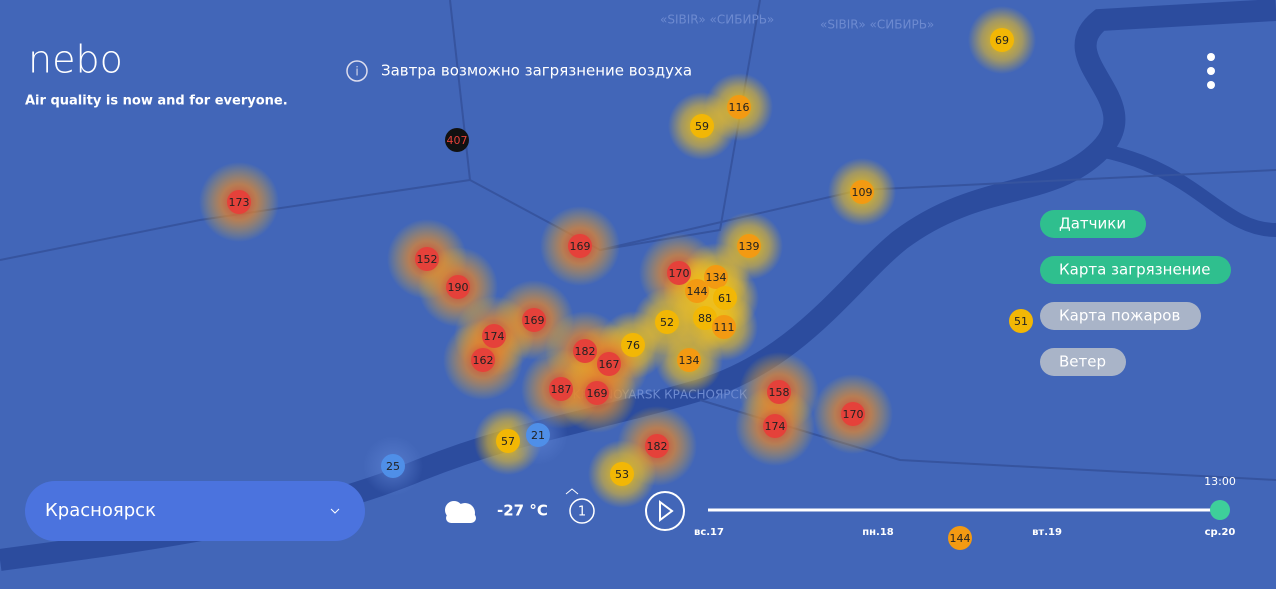 This screenshot has height=593, width=1276. I want to click on day-label: ср.20, so click(1220, 532).